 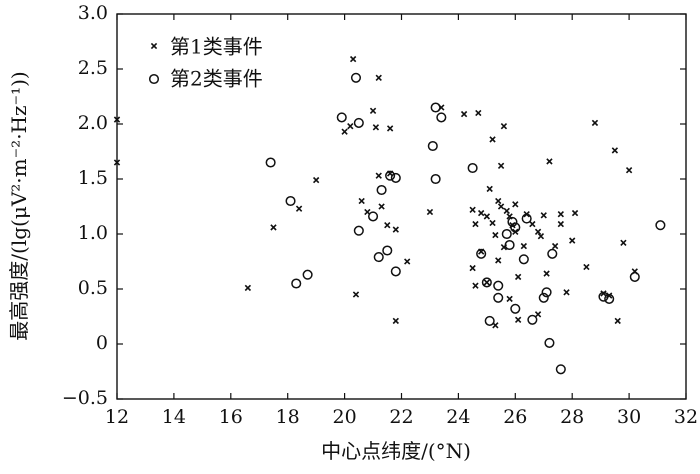 I want to click on x-tick-label: 12, so click(x=117, y=417).